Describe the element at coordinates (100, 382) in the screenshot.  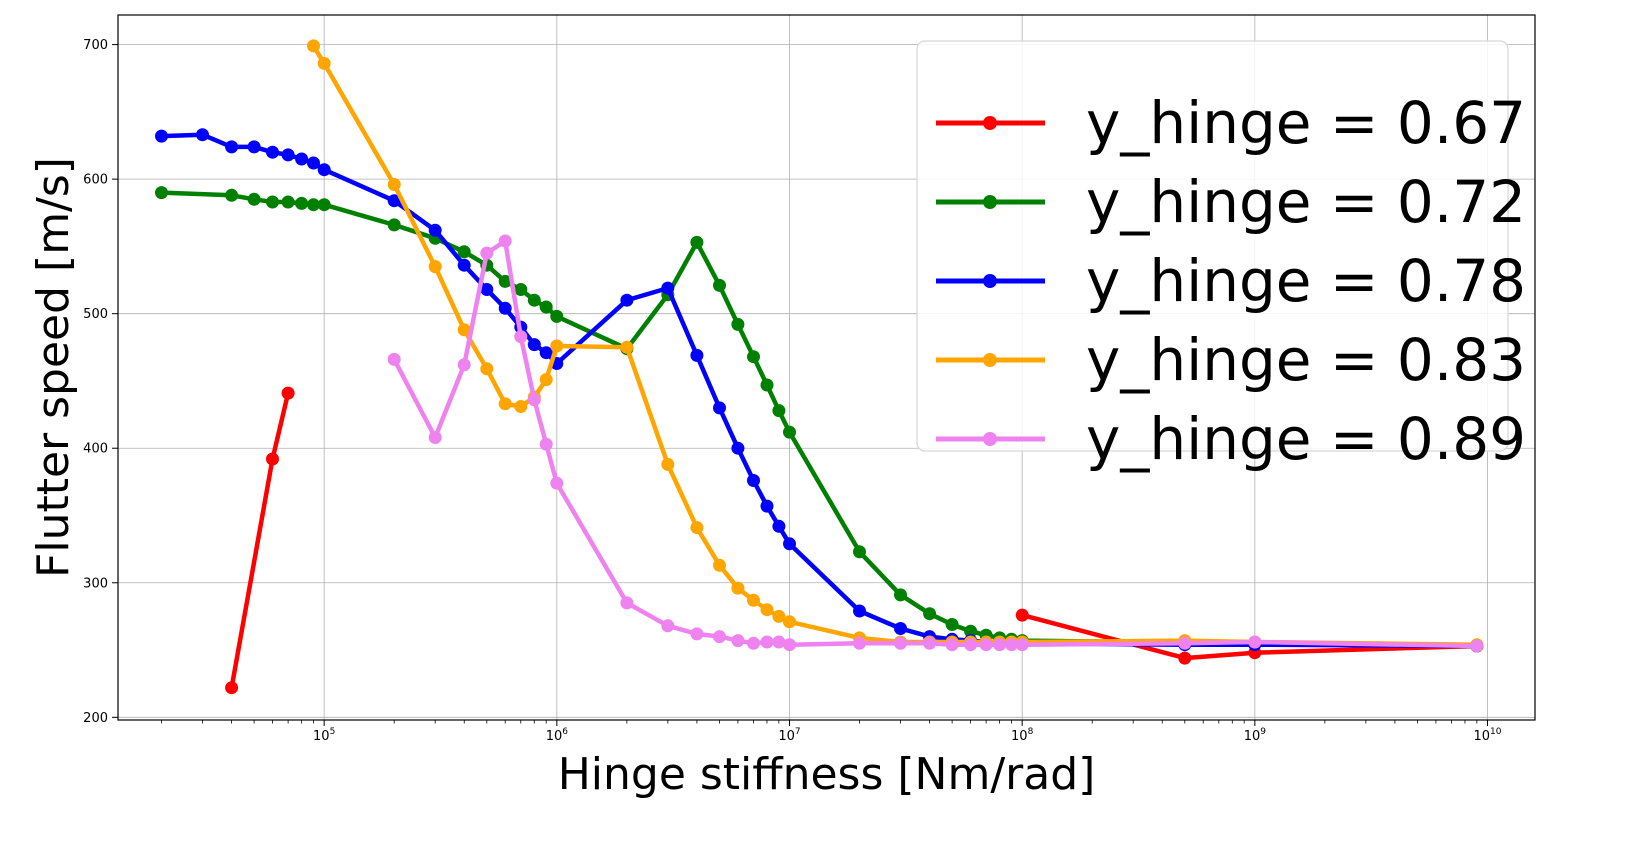
I see `y-axis-ticks: 200 300 400 500 600 700` at that location.